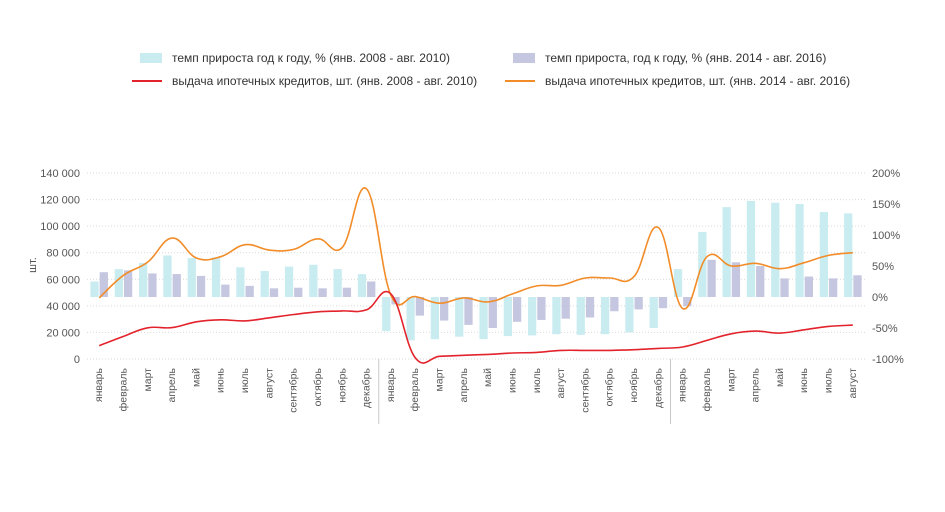 This screenshot has width=945, height=512. Describe the element at coordinates (888, 360) in the screenshot. I see `y-right-tick-label: -100%` at that location.